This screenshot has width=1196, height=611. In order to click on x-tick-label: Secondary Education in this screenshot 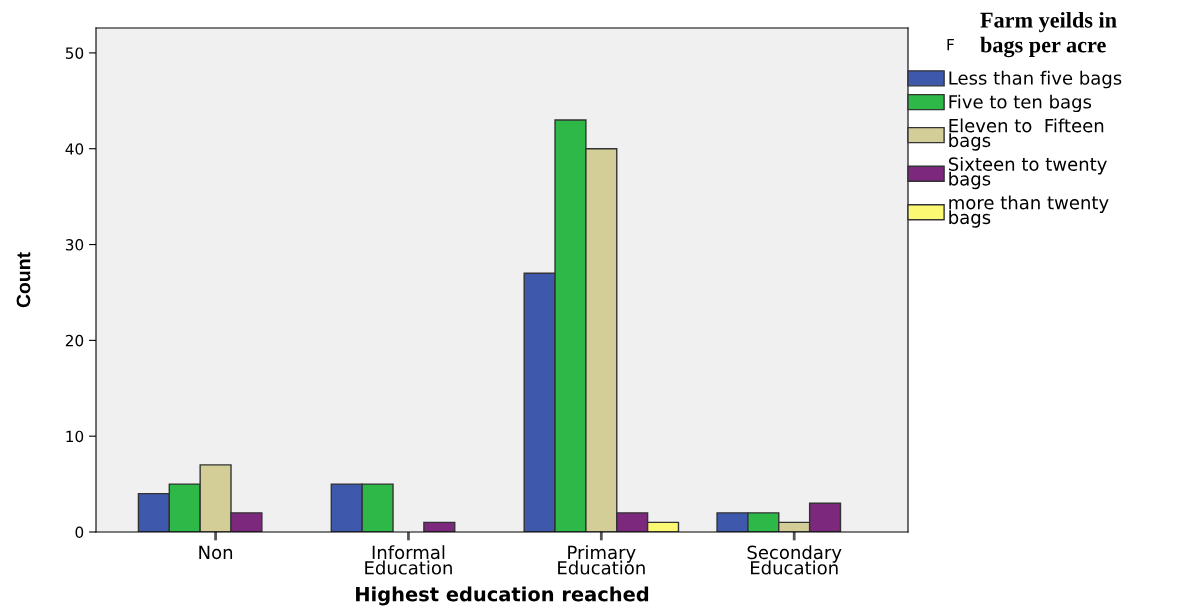, I will do `click(794, 560)`.